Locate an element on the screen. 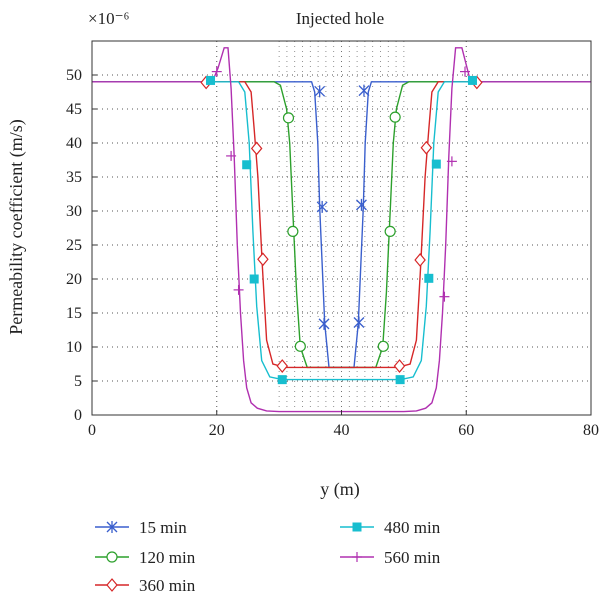 The image size is (600, 607). y-tick-label: 15 is located at coordinates (74, 313).